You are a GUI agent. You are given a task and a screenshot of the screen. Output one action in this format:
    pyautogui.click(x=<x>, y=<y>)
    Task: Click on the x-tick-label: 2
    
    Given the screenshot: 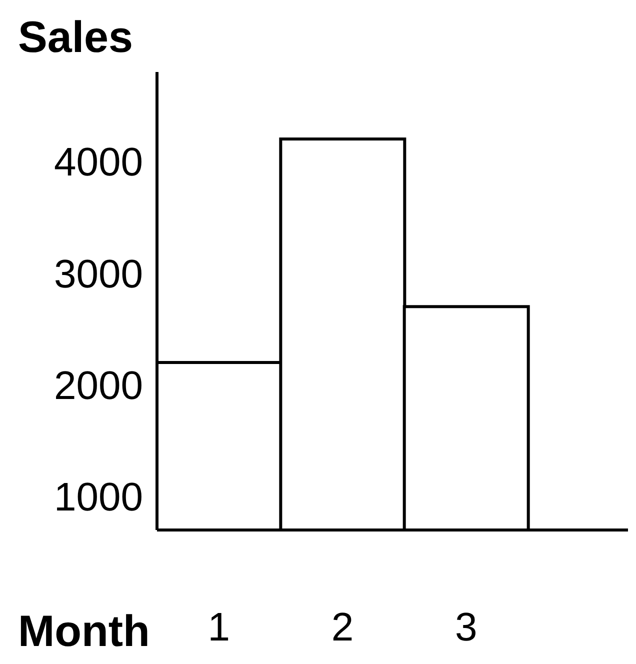 What is the action you would take?
    pyautogui.click(x=342, y=627)
    